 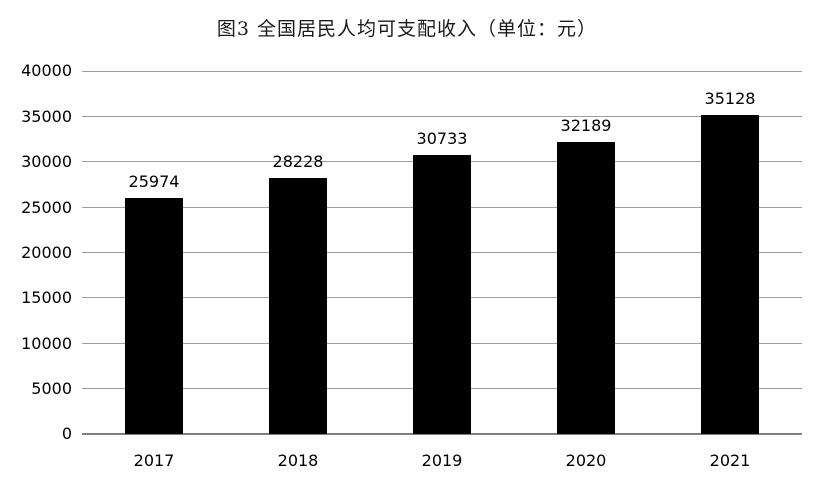 What do you see at coordinates (51, 388) in the screenshot?
I see `y-tick-label: 5000` at bounding box center [51, 388].